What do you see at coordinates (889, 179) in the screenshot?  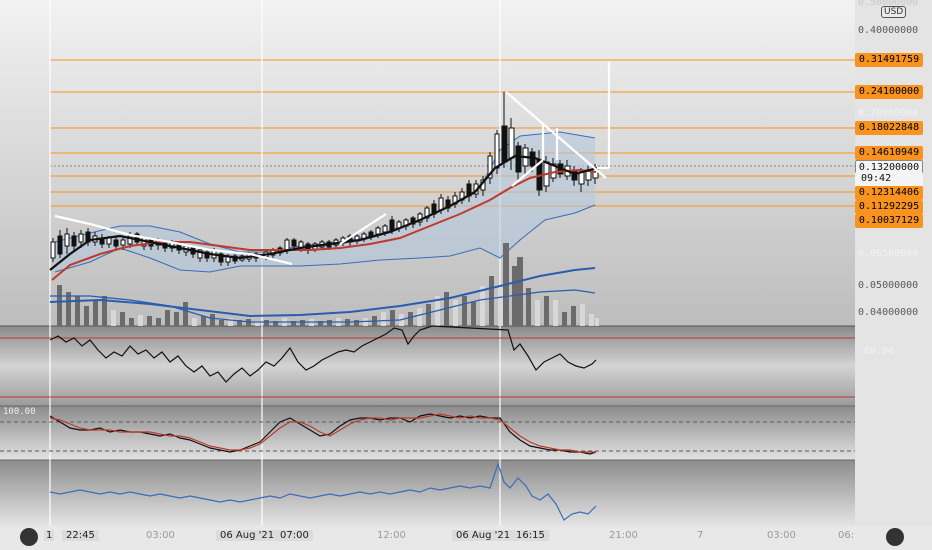 I see `candle-countdown: 09:42` at bounding box center [889, 179].